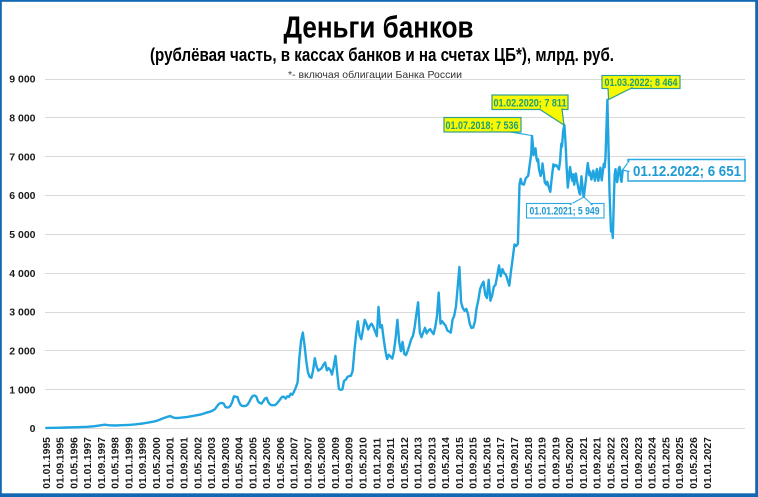 The height and width of the screenshot is (497, 758). I want to click on svg-text: 01.07.2018; 7 536, so click(482, 126).